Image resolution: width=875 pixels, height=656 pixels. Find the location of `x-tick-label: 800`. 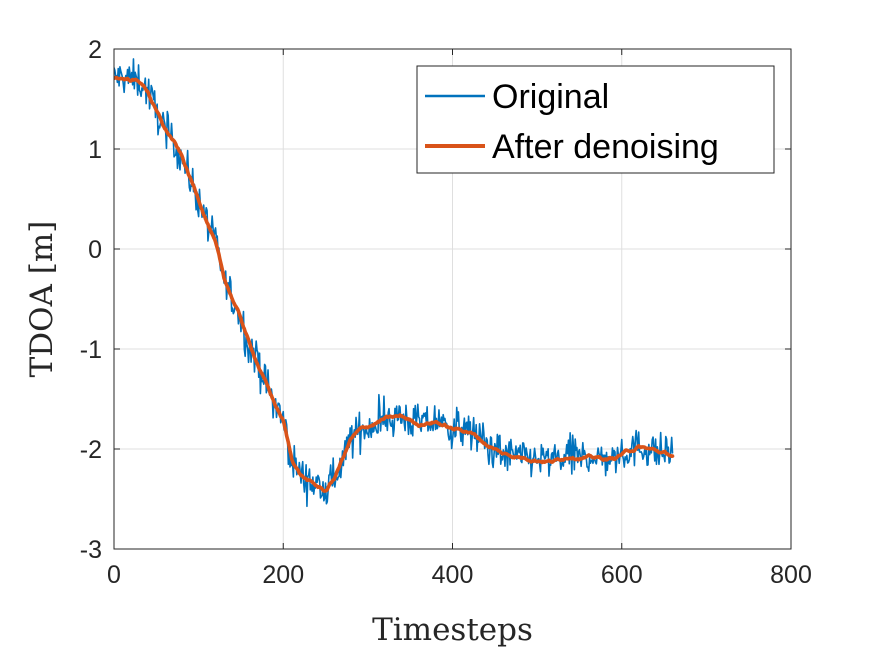

x-tick-label: 800 is located at coordinates (791, 575).